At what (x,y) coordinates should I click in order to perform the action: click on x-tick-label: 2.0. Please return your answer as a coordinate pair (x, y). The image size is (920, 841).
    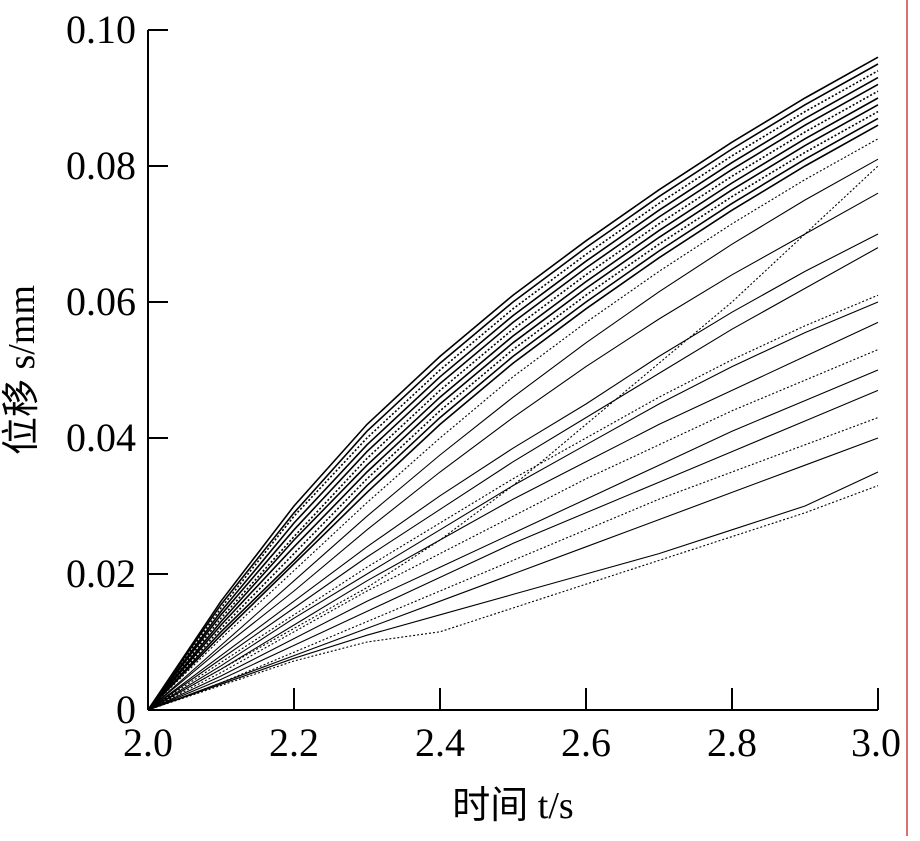
    Looking at the image, I should click on (148, 742).